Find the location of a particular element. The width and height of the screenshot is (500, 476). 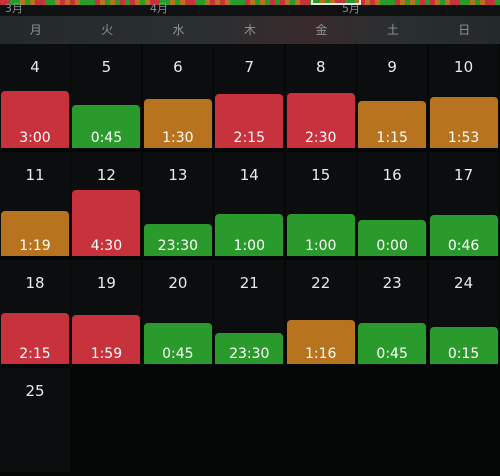

day-number: 9 is located at coordinates (392, 67).